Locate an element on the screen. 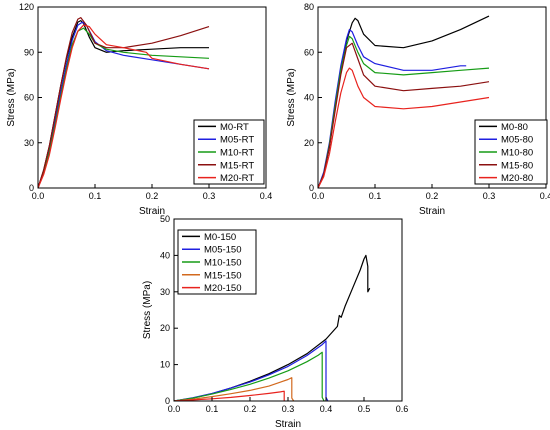 Image resolution: width=550 pixels, height=430 pixels. x-tick-label: 0.6 is located at coordinates (402, 409).